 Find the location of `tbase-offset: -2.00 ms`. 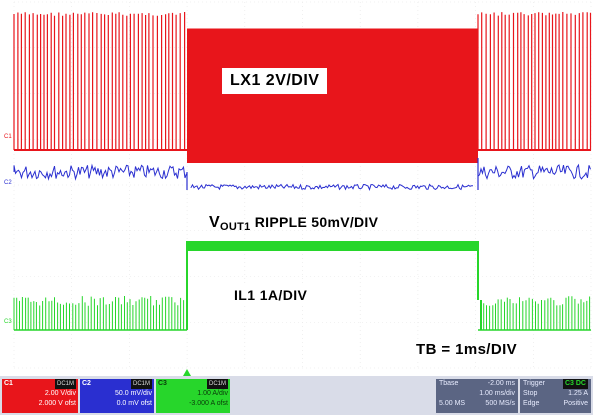

tbase-offset: -2.00 ms is located at coordinates (501, 383).